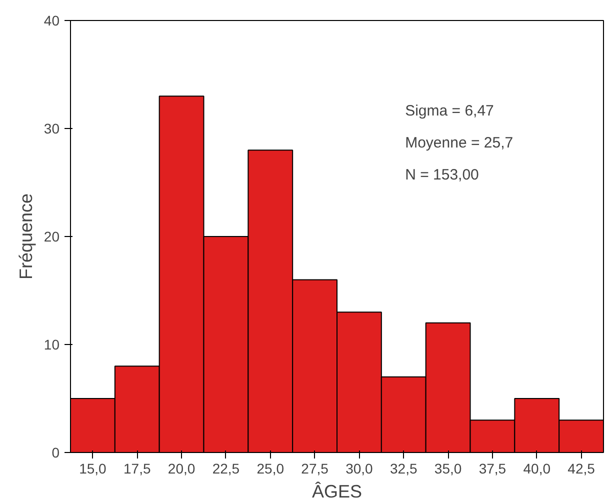 This screenshot has width=613, height=504. What do you see at coordinates (442, 175) in the screenshot?
I see `annotation: N = 153,00` at bounding box center [442, 175].